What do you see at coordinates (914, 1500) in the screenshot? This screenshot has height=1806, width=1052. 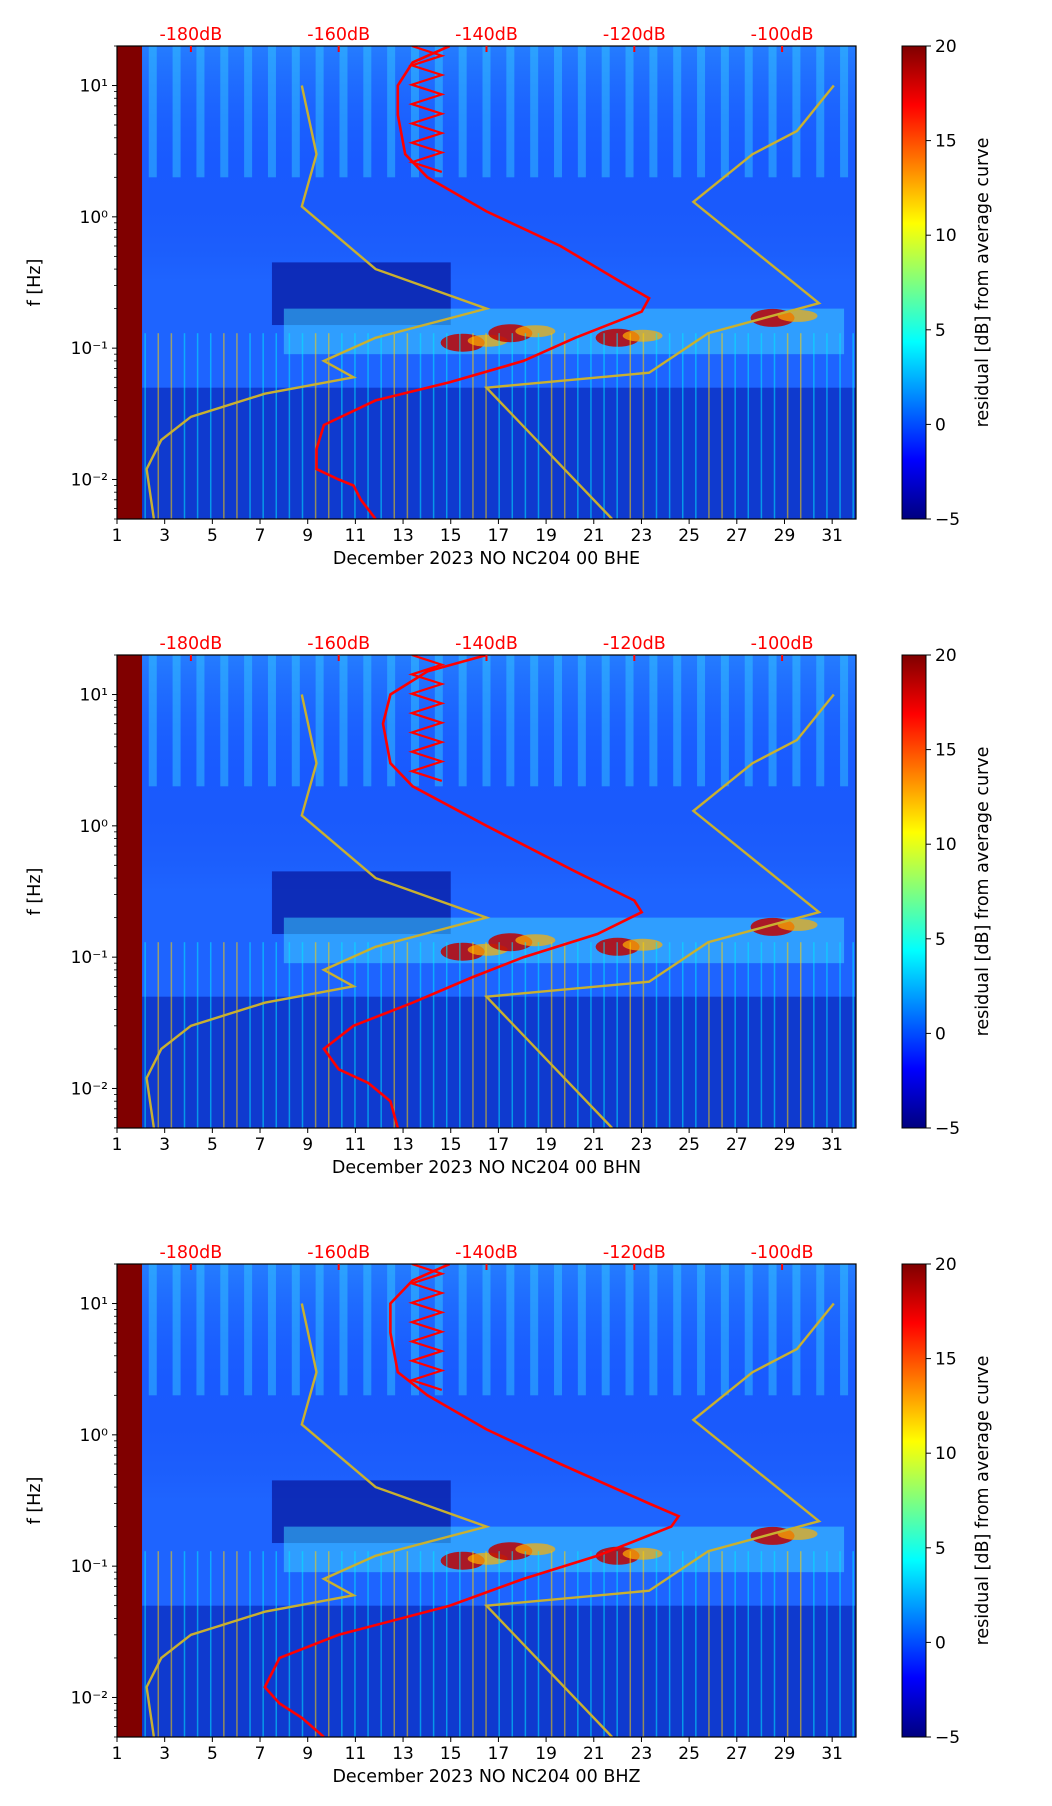 I see `colorbar-scale` at bounding box center [914, 1500].